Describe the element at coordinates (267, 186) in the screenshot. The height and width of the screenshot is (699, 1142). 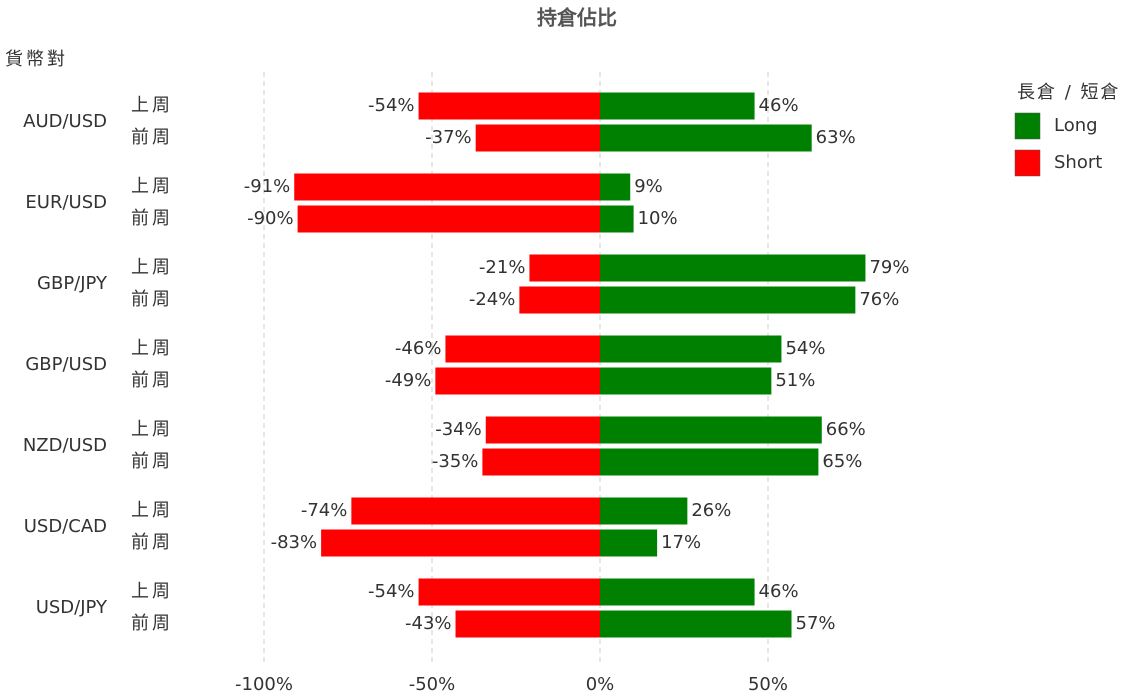
I see `value-label: -91%` at that location.